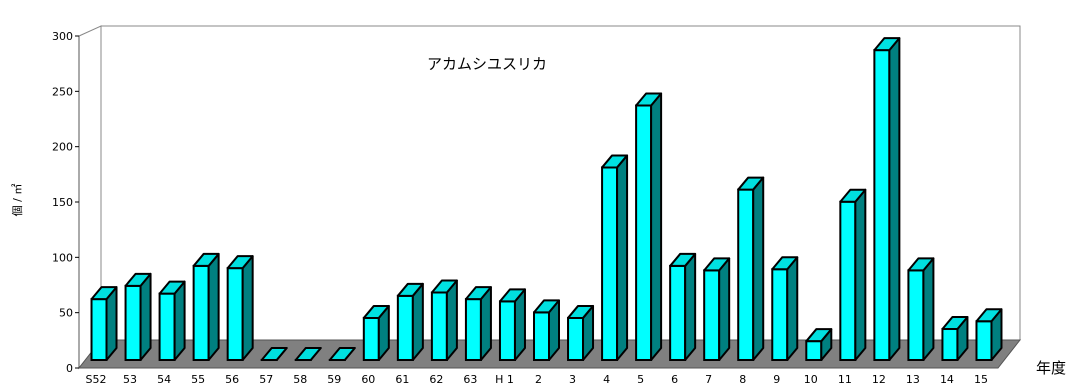 The height and width of the screenshot is (389, 1083). I want to click on y-tick-label: 0, so click(69, 368).